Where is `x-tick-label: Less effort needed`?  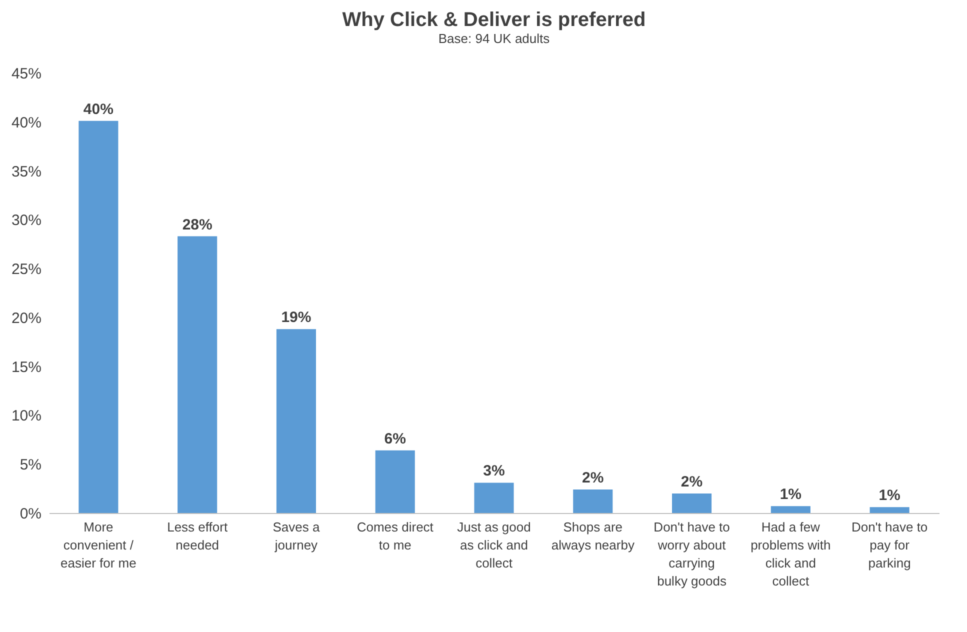 x-tick-label: Less effort needed is located at coordinates (197, 536).